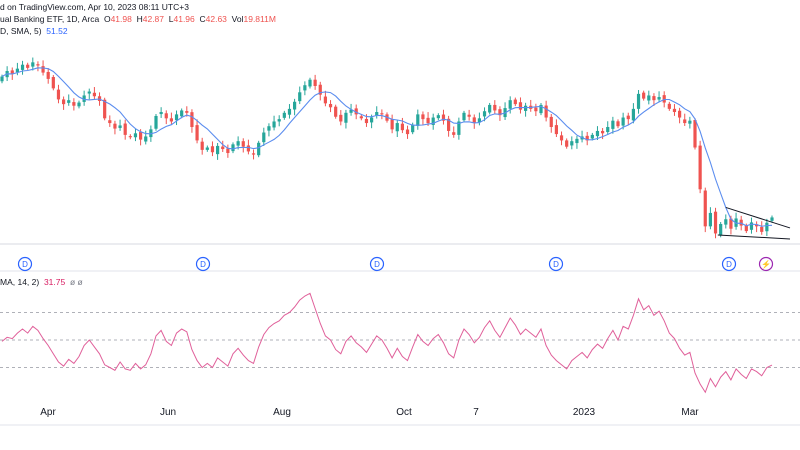 The height and width of the screenshot is (450, 800). Describe the element at coordinates (404, 412) in the screenshot. I see `x-tick-label: Oct` at that location.